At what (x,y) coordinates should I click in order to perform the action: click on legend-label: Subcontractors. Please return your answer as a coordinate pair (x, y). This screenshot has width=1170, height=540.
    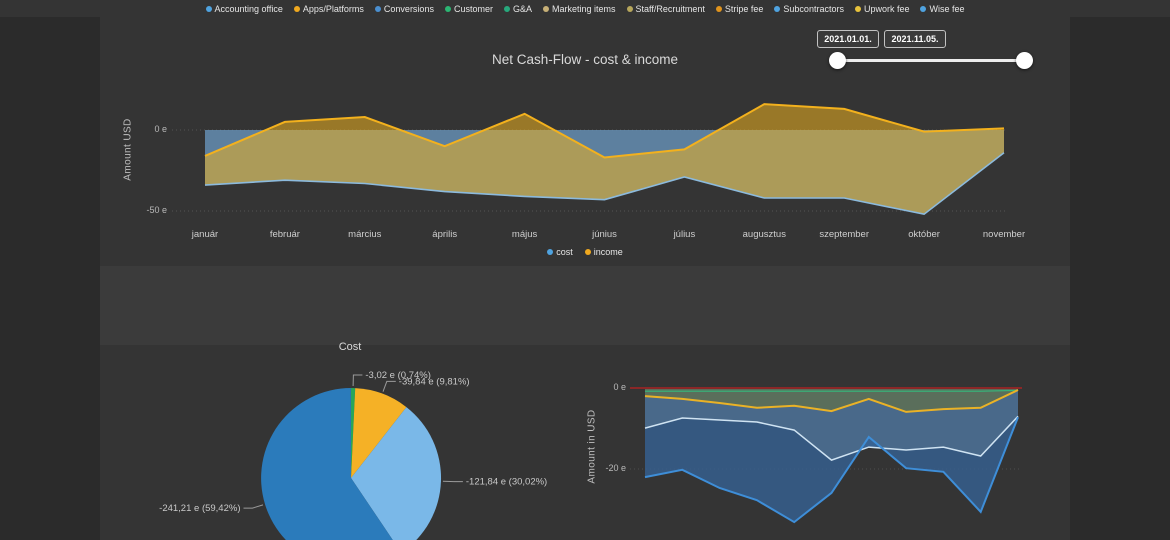
    Looking at the image, I should click on (813, 8).